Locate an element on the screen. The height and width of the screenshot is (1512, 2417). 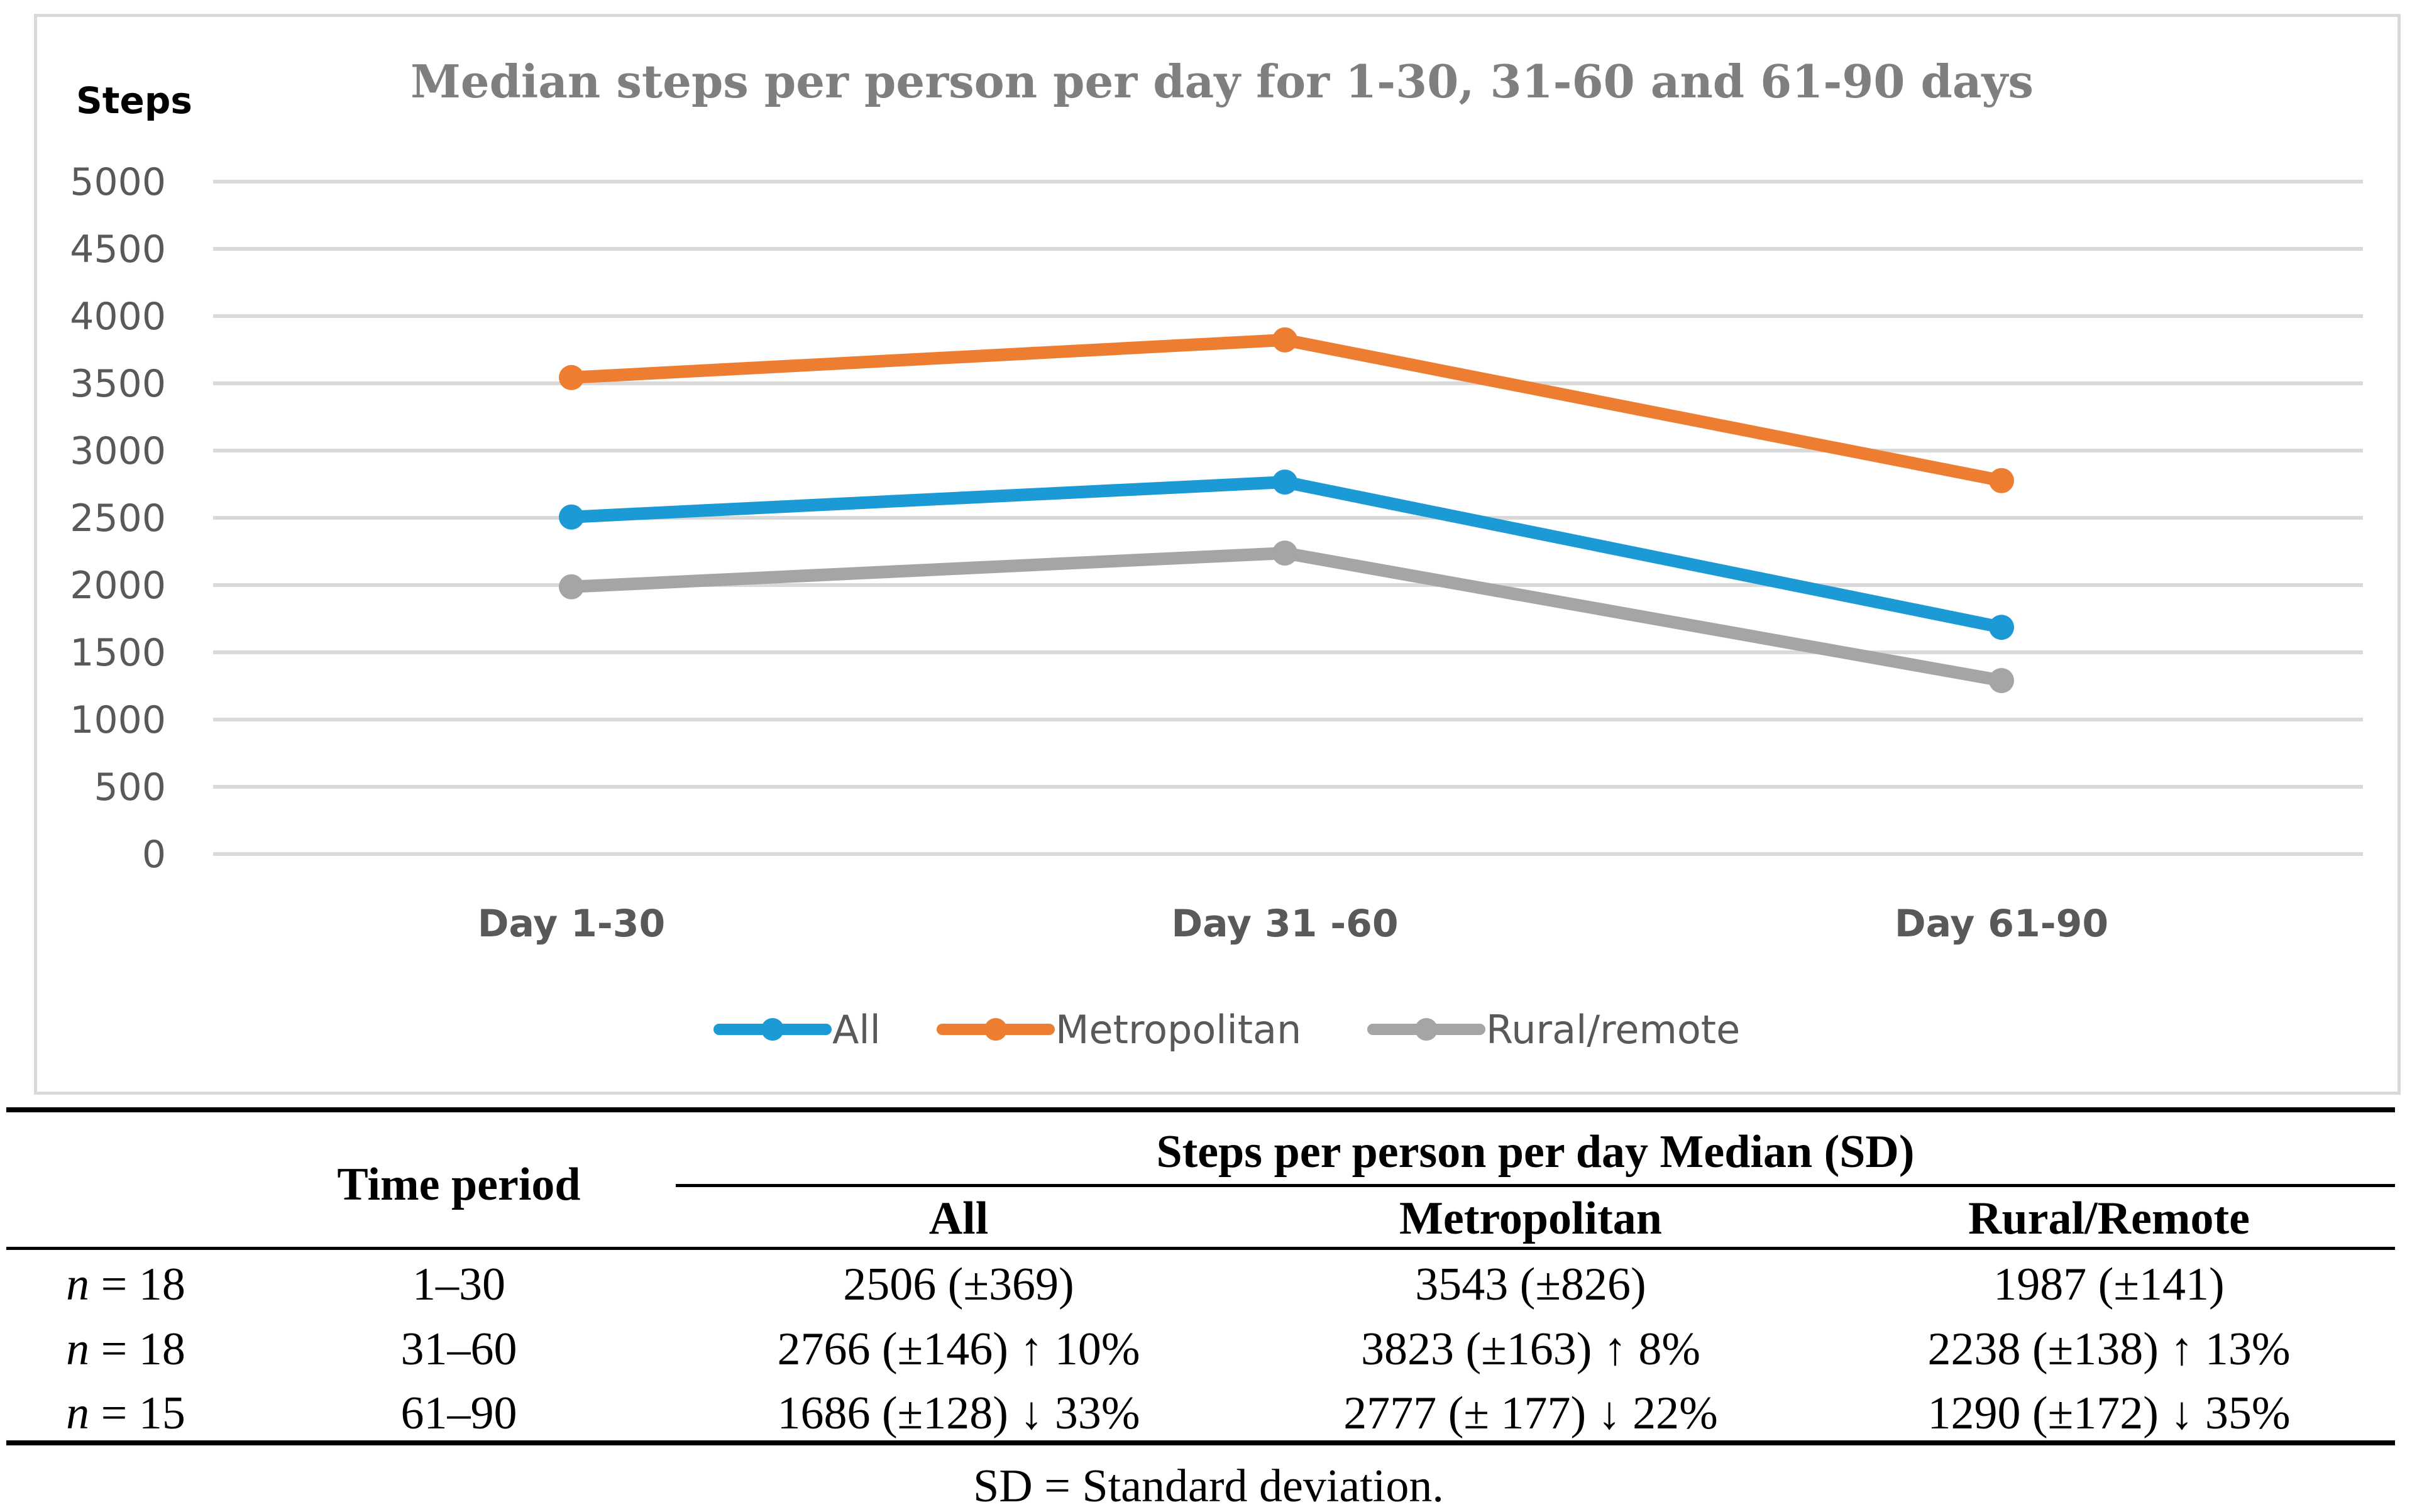
y-tick-label: 4000 is located at coordinates (118, 317).